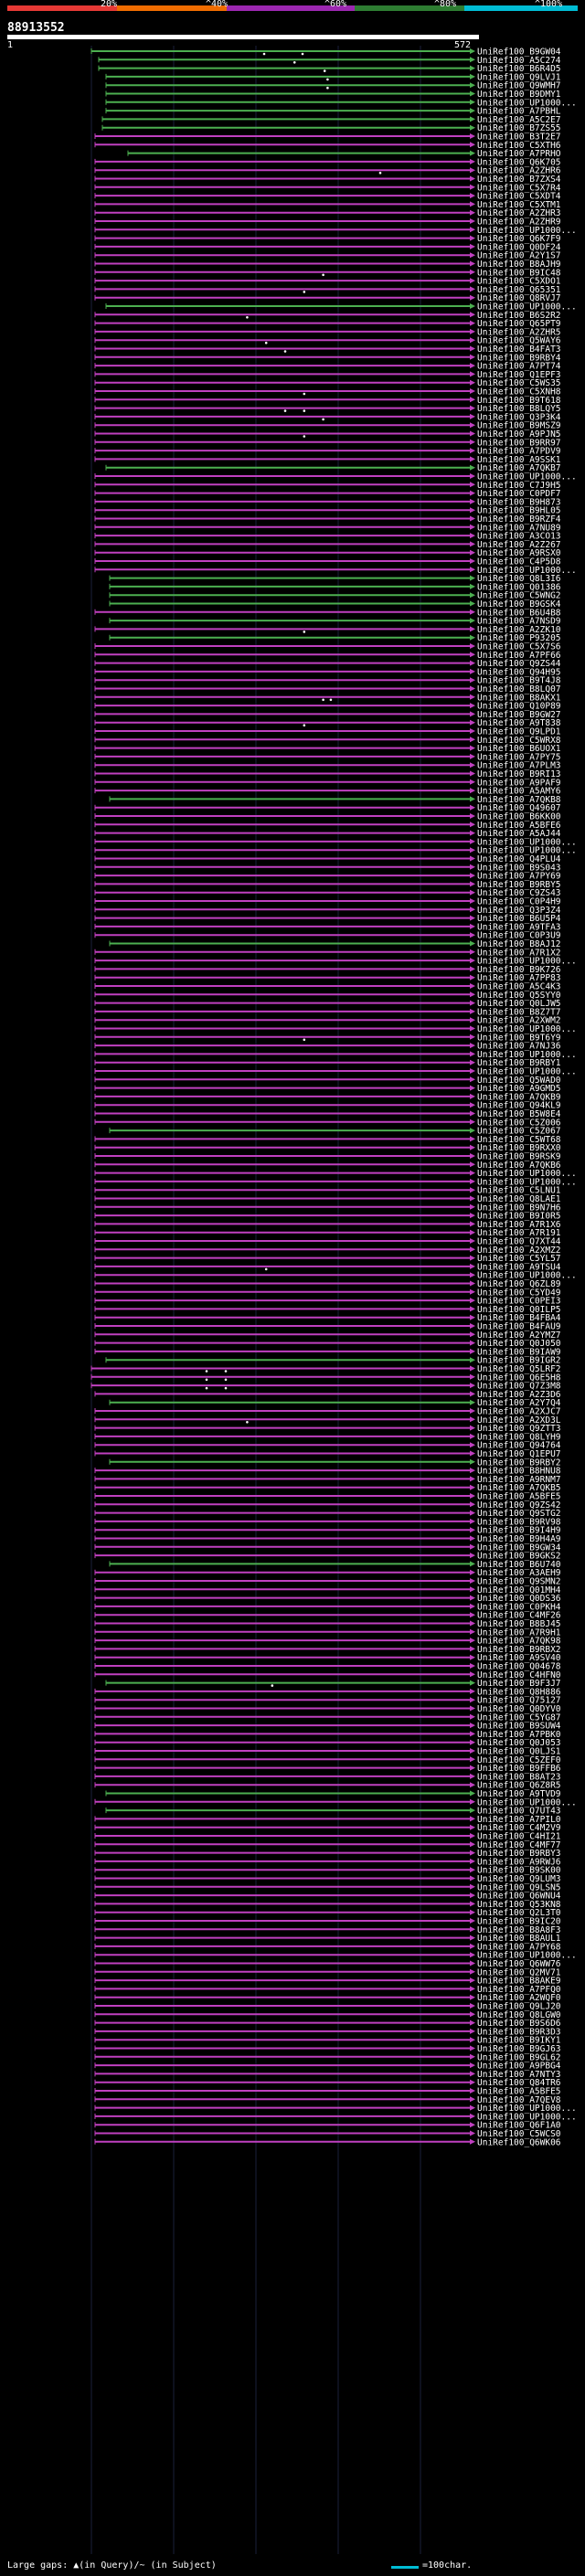  What do you see at coordinates (519, 1514) in the screenshot?
I see `hit-label: UniRef100_Q9STG2` at bounding box center [519, 1514].